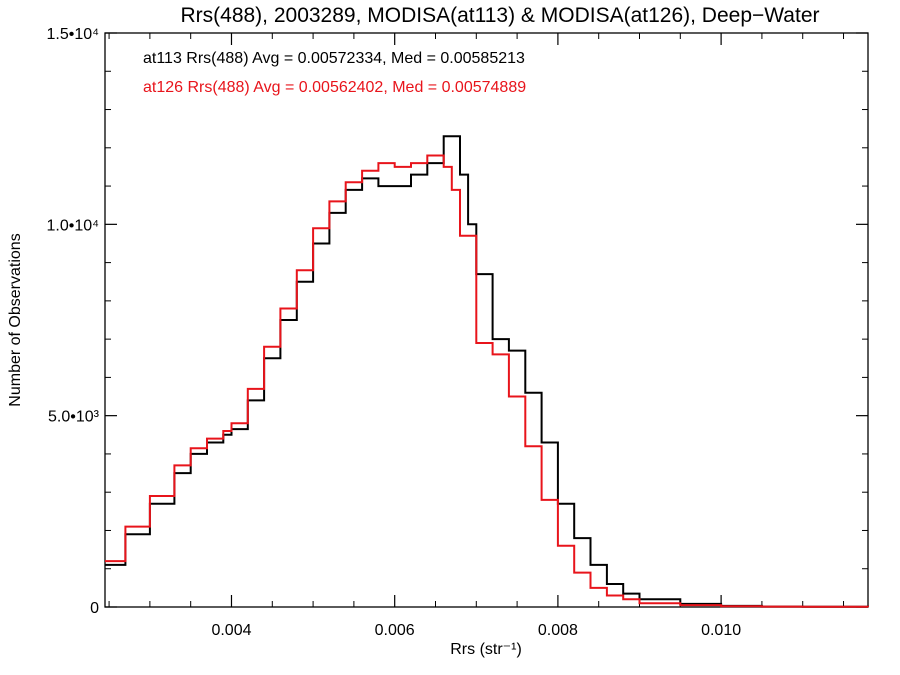 The height and width of the screenshot is (675, 900). Describe the element at coordinates (558, 630) in the screenshot. I see `x-tick-label: 0.008` at that location.